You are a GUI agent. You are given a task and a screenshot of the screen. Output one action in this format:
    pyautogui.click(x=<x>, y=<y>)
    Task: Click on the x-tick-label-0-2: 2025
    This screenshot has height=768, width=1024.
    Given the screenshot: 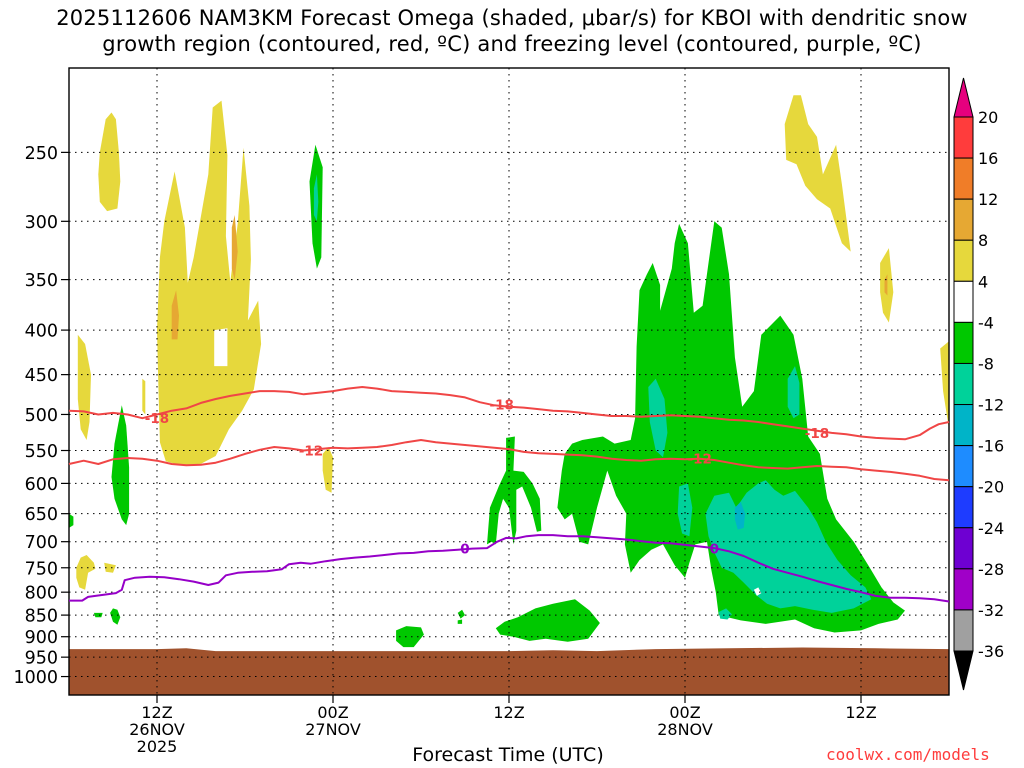 What is the action you would take?
    pyautogui.click(x=157, y=746)
    